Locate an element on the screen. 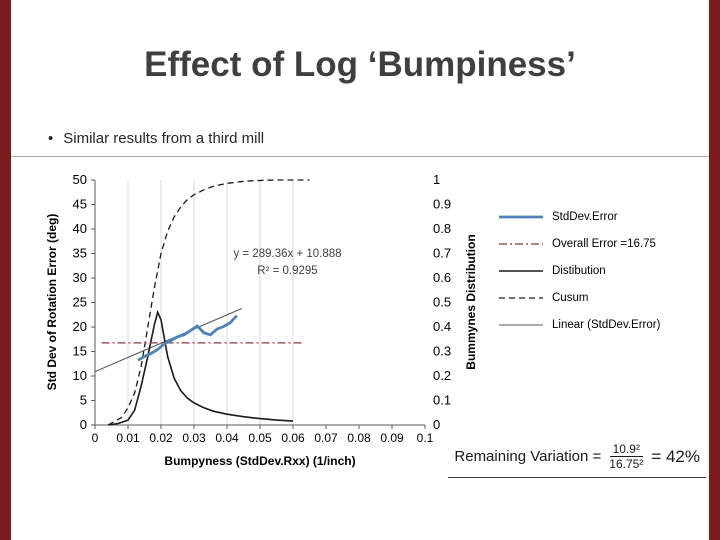 The width and height of the screenshot is (720, 540). svg-text: 0.08 is located at coordinates (359, 438).